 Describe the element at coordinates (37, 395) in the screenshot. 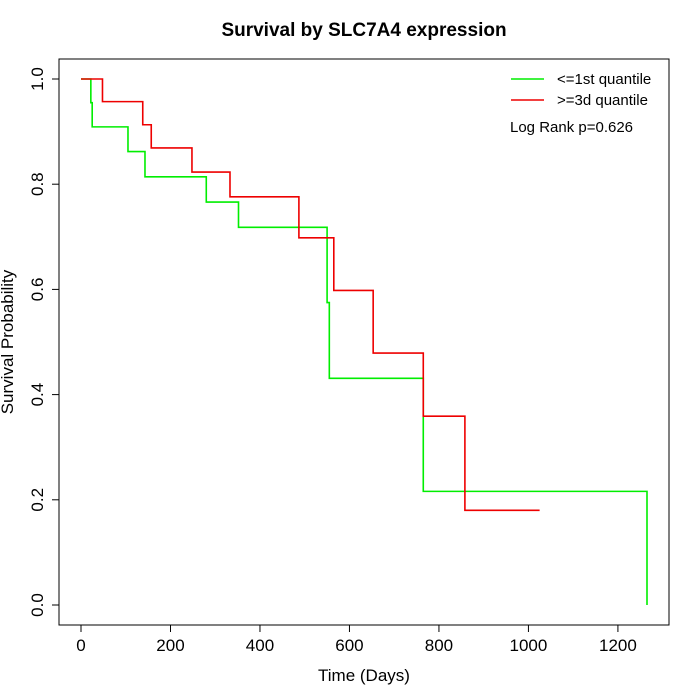

I see `y-tick-label: 0.4` at that location.